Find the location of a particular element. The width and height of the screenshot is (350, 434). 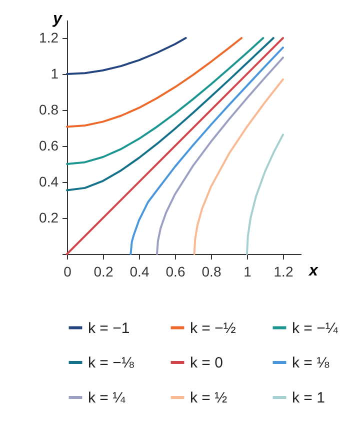

legend-label: k = −½ is located at coordinates (213, 328).